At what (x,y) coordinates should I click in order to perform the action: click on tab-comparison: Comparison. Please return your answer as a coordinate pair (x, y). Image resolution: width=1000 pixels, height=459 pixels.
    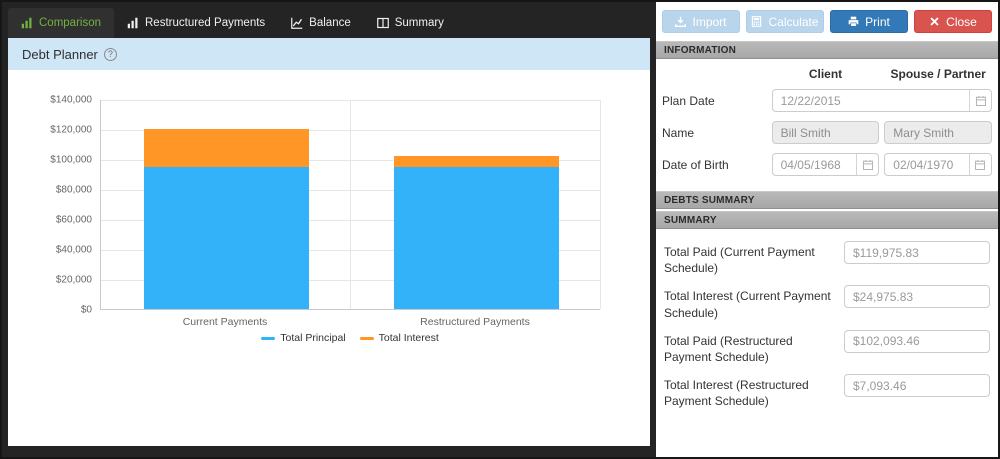
    Looking at the image, I should click on (61, 23).